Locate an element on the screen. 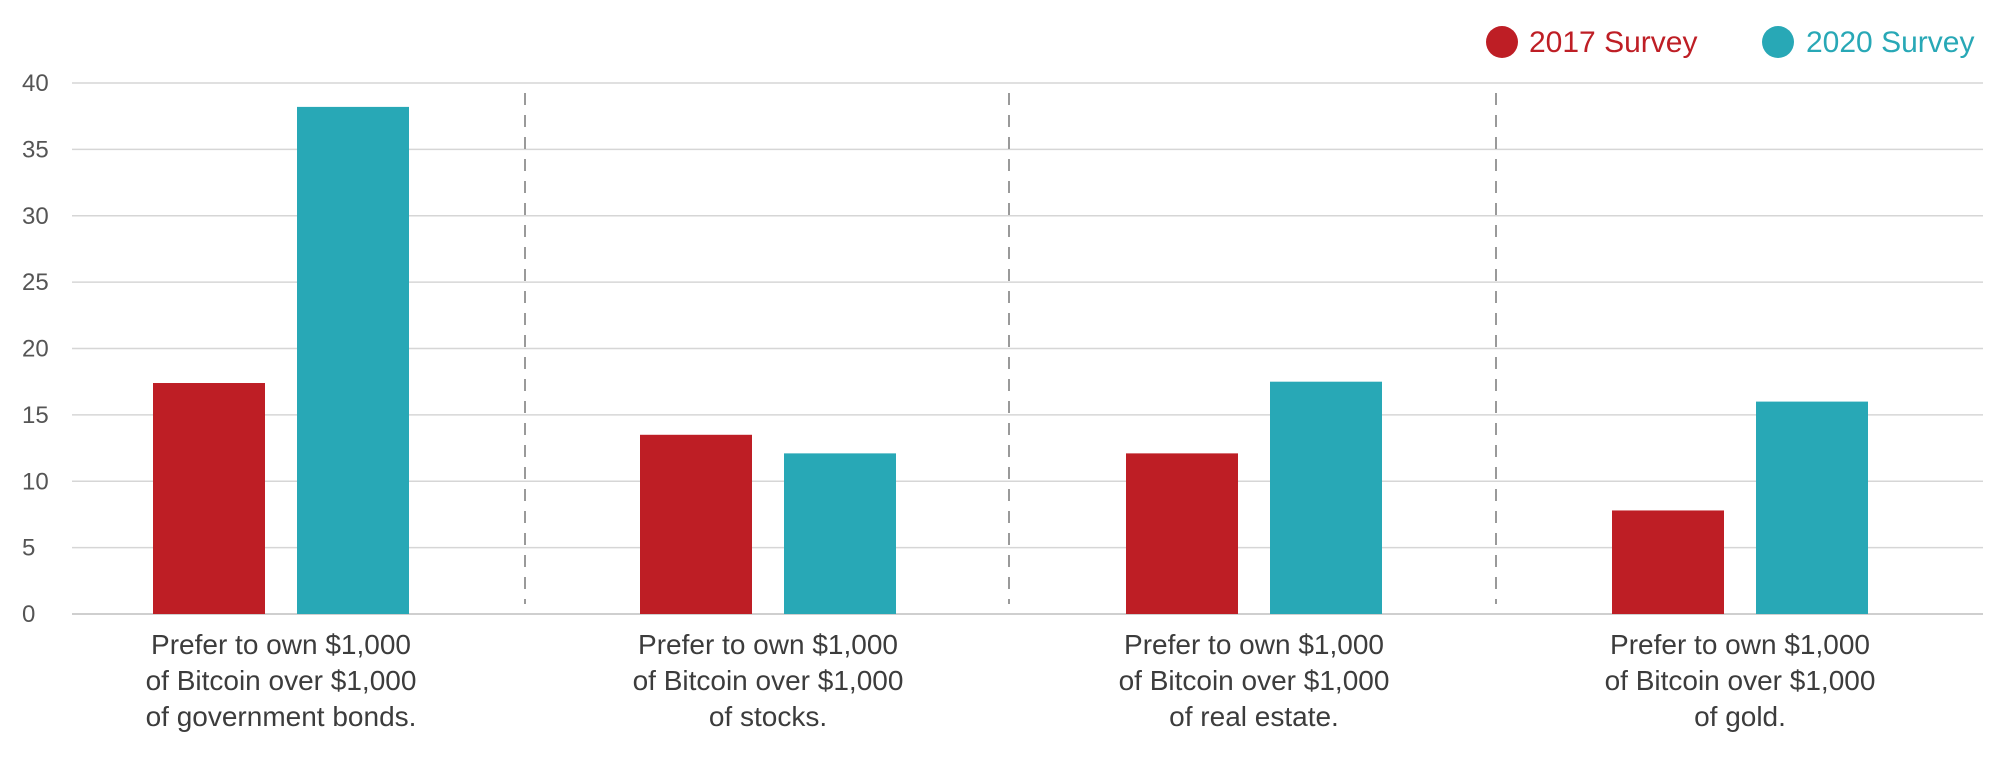  y-tick-label: 30 is located at coordinates (35, 216).